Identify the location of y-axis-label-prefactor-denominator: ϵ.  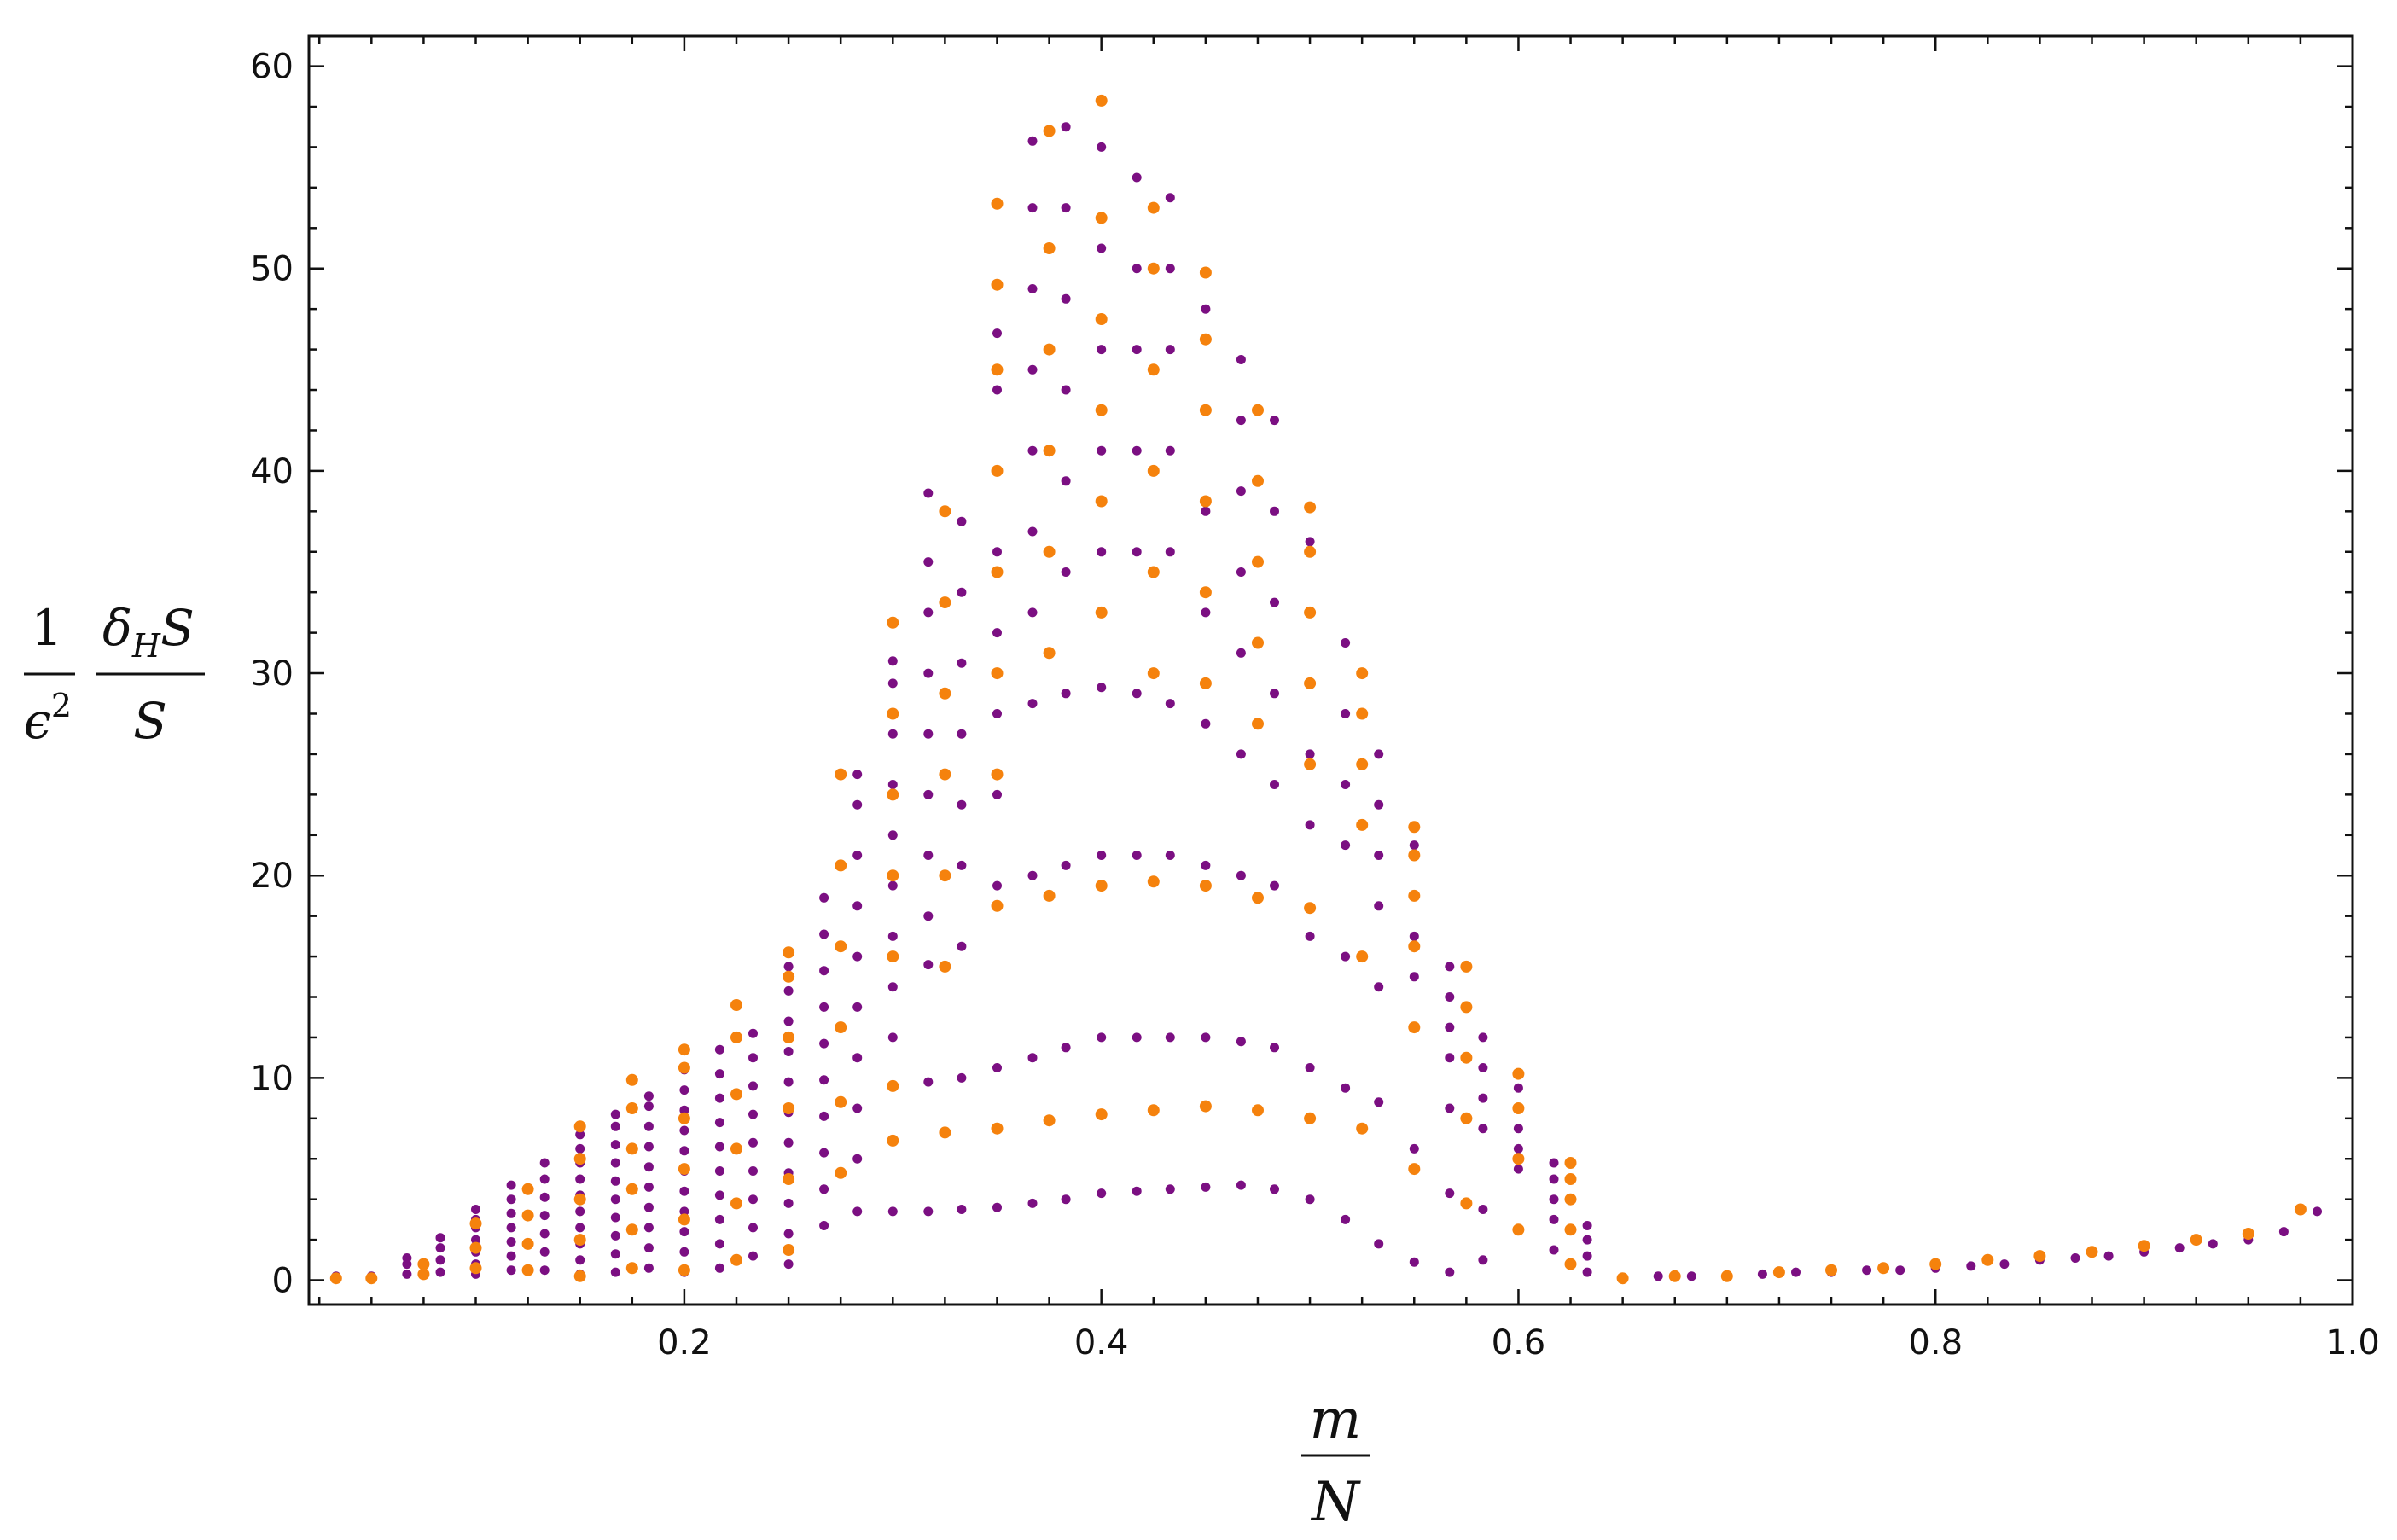
(37, 721).